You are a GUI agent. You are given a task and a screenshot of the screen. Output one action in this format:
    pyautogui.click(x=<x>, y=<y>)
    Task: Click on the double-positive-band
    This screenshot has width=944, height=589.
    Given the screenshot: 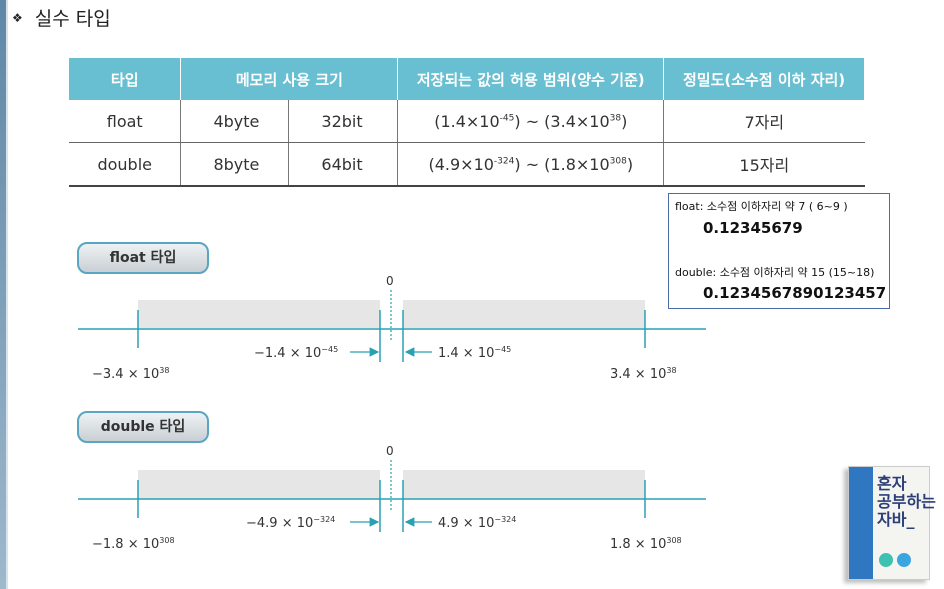 What is the action you would take?
    pyautogui.click(x=524, y=484)
    